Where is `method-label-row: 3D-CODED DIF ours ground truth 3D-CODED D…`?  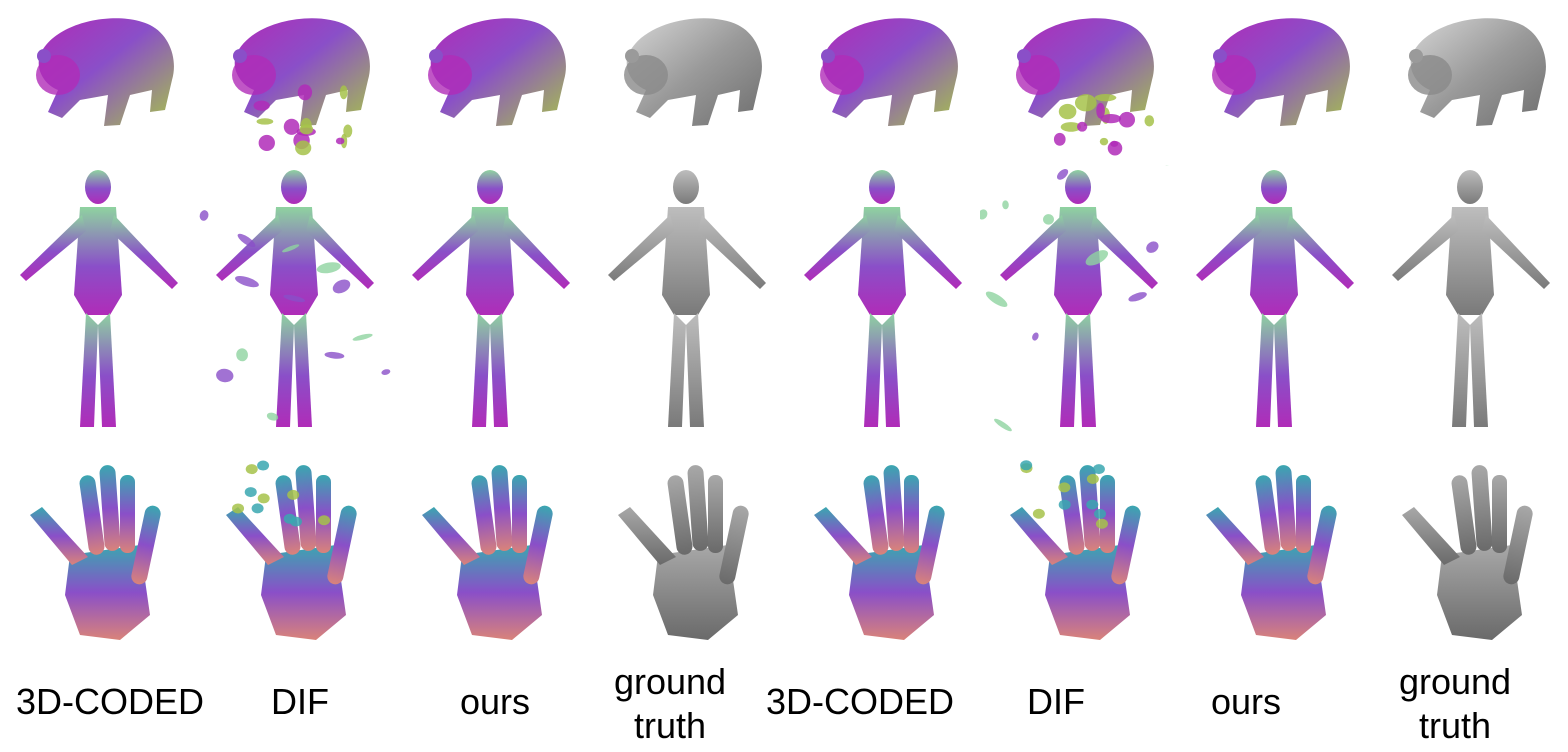
method-label-row: 3D-CODED DIF ours ground truth 3D-CODED D… is located at coordinates (784, 706).